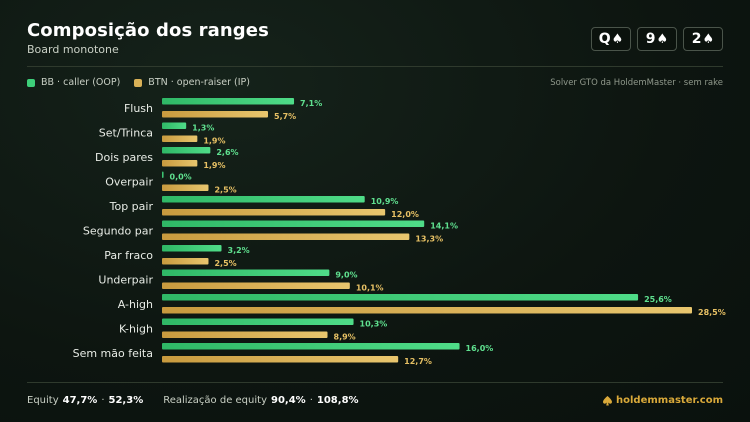 The width and height of the screenshot is (750, 422). Describe the element at coordinates (124, 157) in the screenshot. I see `category-label: Dois pares` at that location.